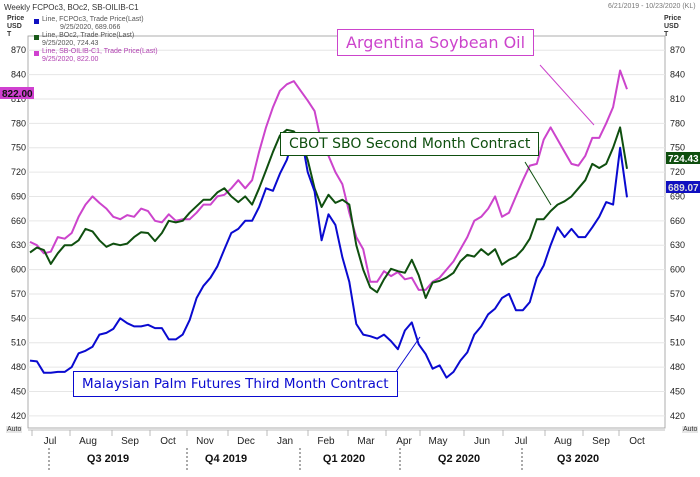  I want to click on y-tick-label: 450, so click(18, 391).